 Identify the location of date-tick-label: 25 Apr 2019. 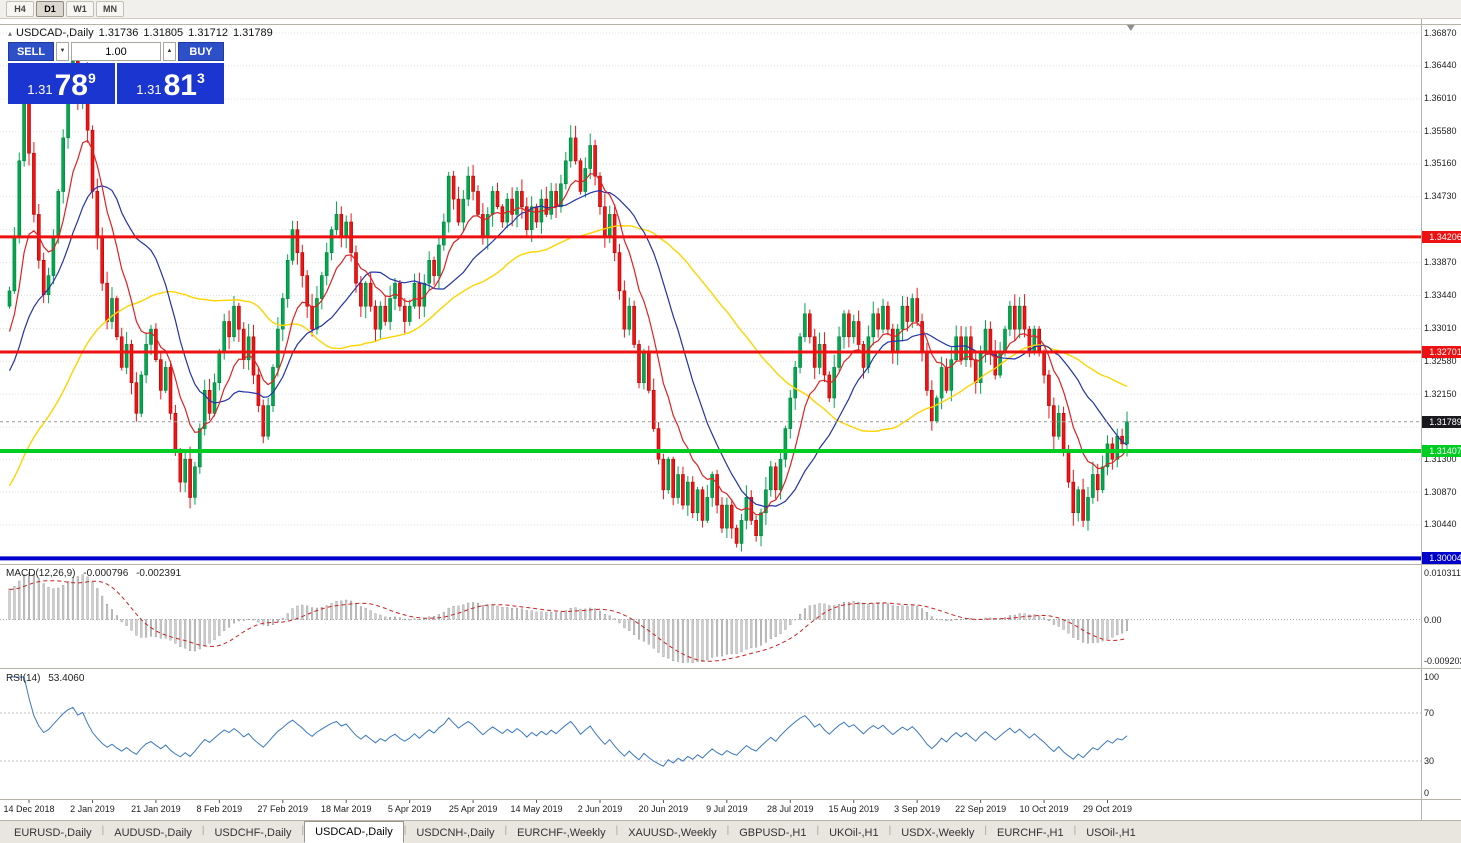
(473, 809).